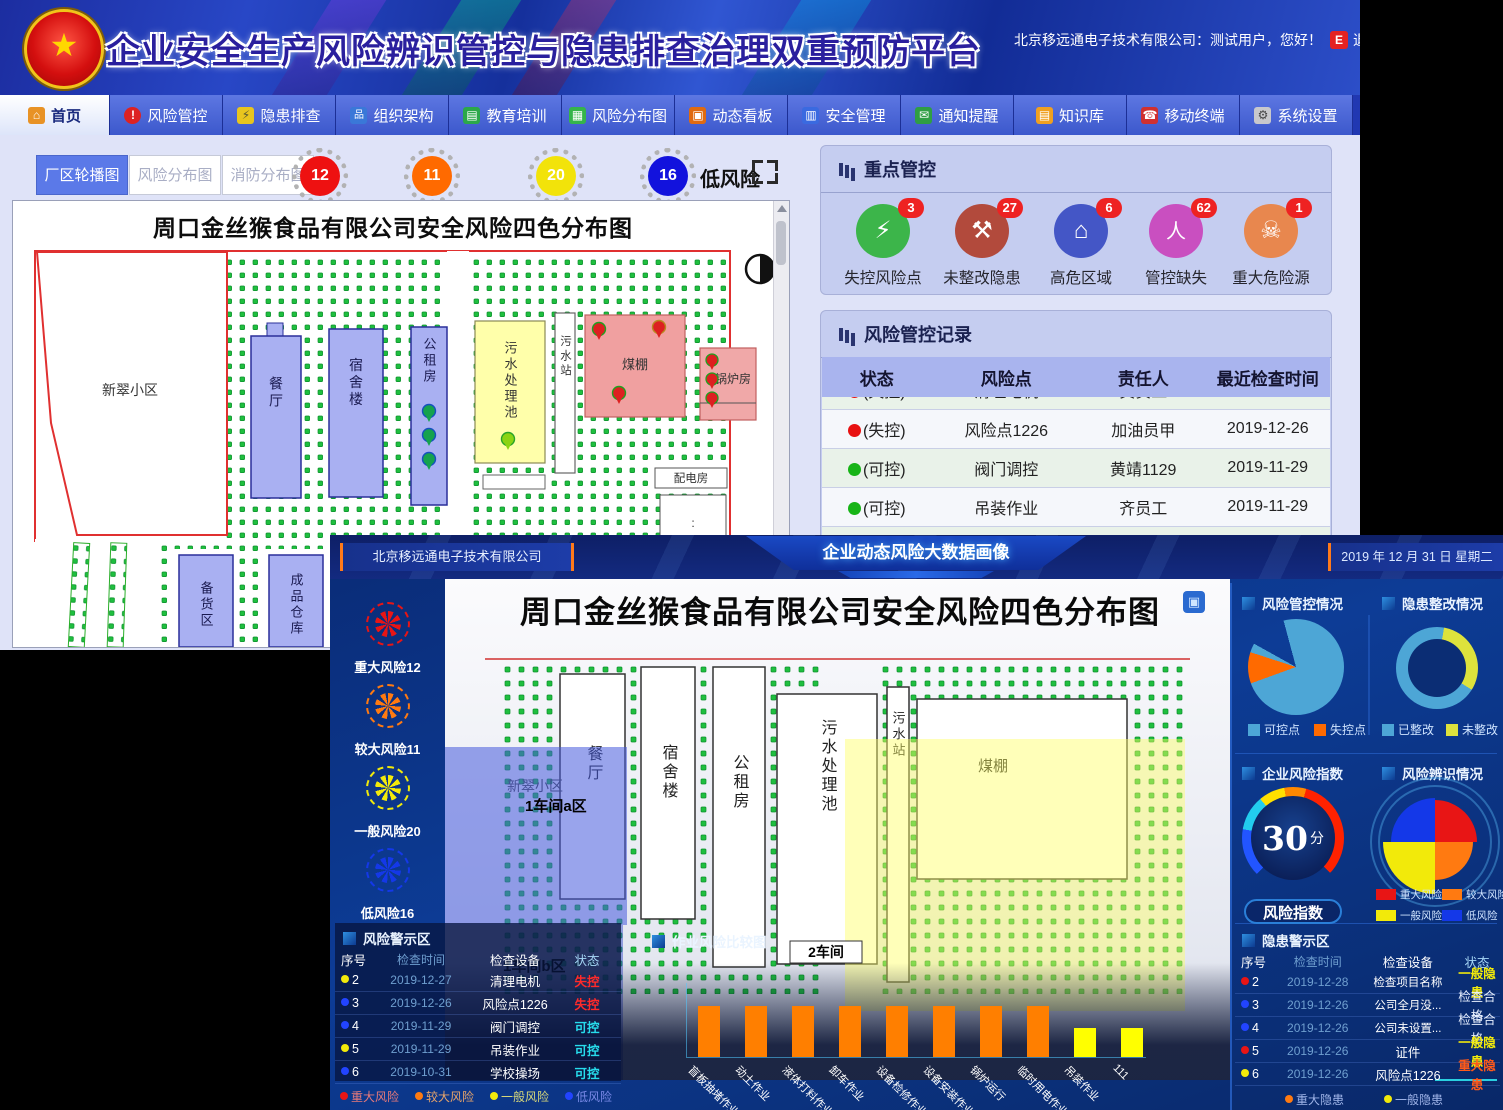 This screenshot has width=1503, height=1110. I want to click on home-icon, so click(36, 115).